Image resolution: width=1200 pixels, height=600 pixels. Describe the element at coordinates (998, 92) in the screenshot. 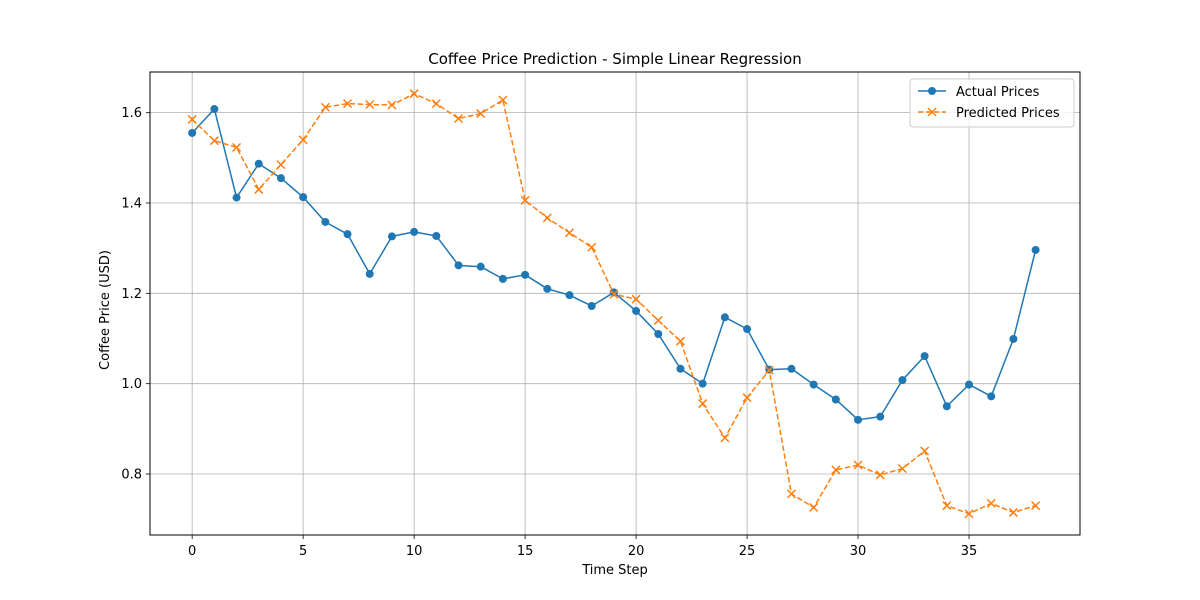

I see `legend-actual-label: Actual Prices` at that location.